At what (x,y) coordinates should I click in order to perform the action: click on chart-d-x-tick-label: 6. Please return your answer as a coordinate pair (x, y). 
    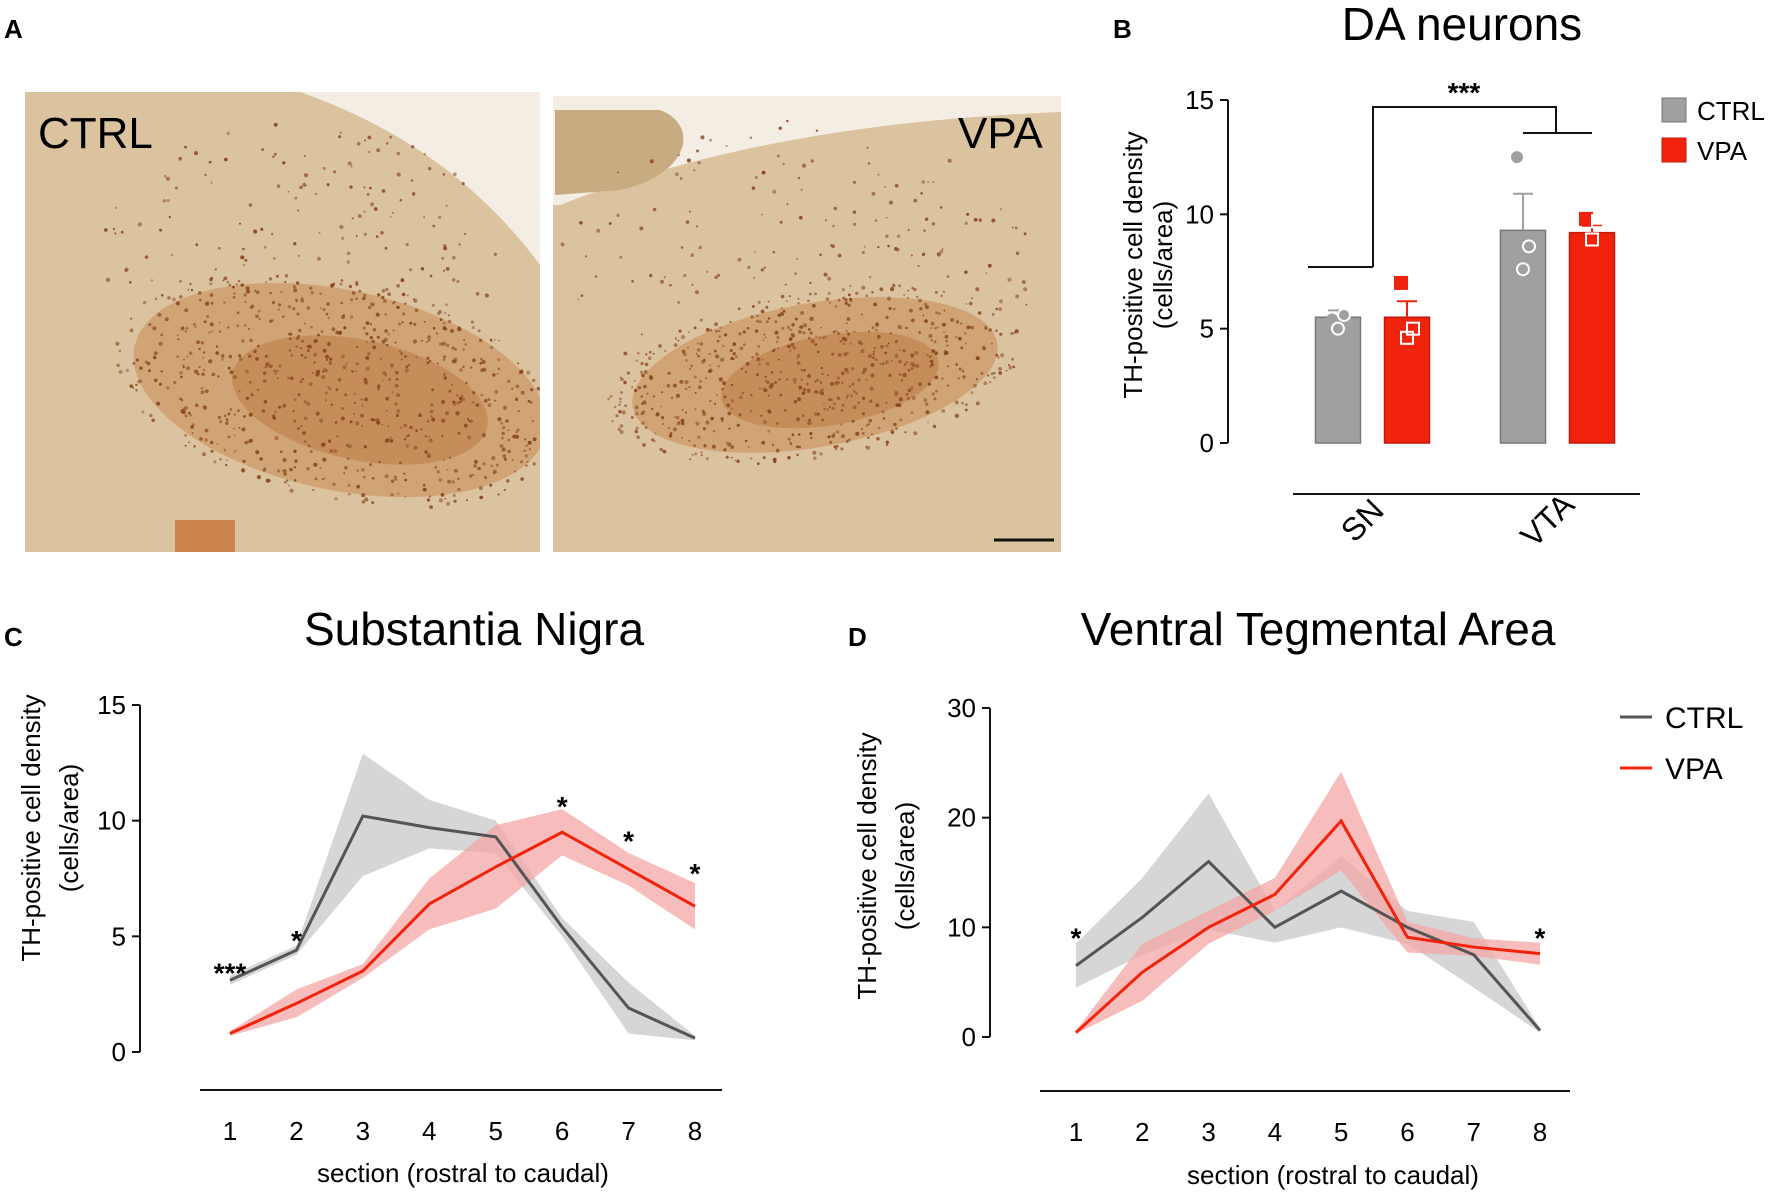
    Looking at the image, I should click on (1407, 1132).